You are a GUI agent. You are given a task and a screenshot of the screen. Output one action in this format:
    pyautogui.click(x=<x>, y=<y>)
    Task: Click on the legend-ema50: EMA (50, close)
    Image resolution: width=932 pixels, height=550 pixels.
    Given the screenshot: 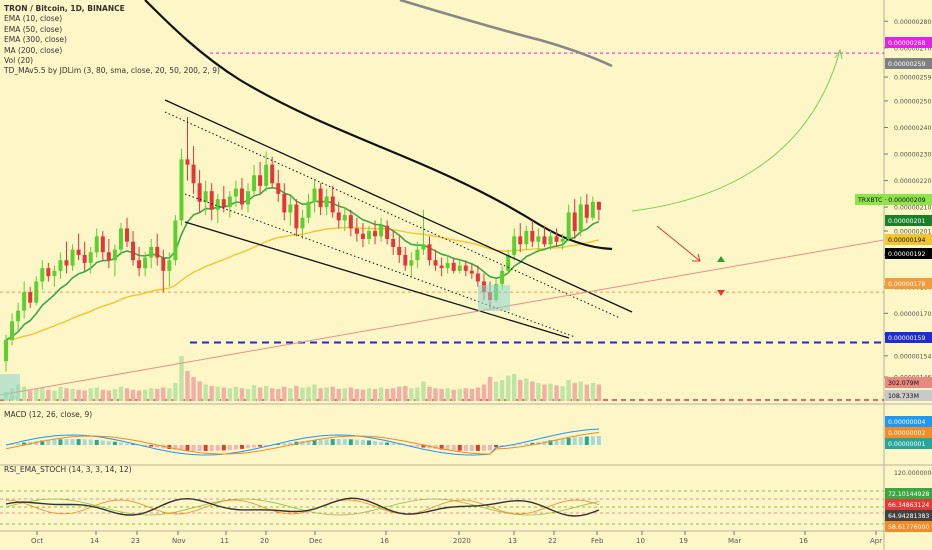 What is the action you would take?
    pyautogui.click(x=33, y=29)
    